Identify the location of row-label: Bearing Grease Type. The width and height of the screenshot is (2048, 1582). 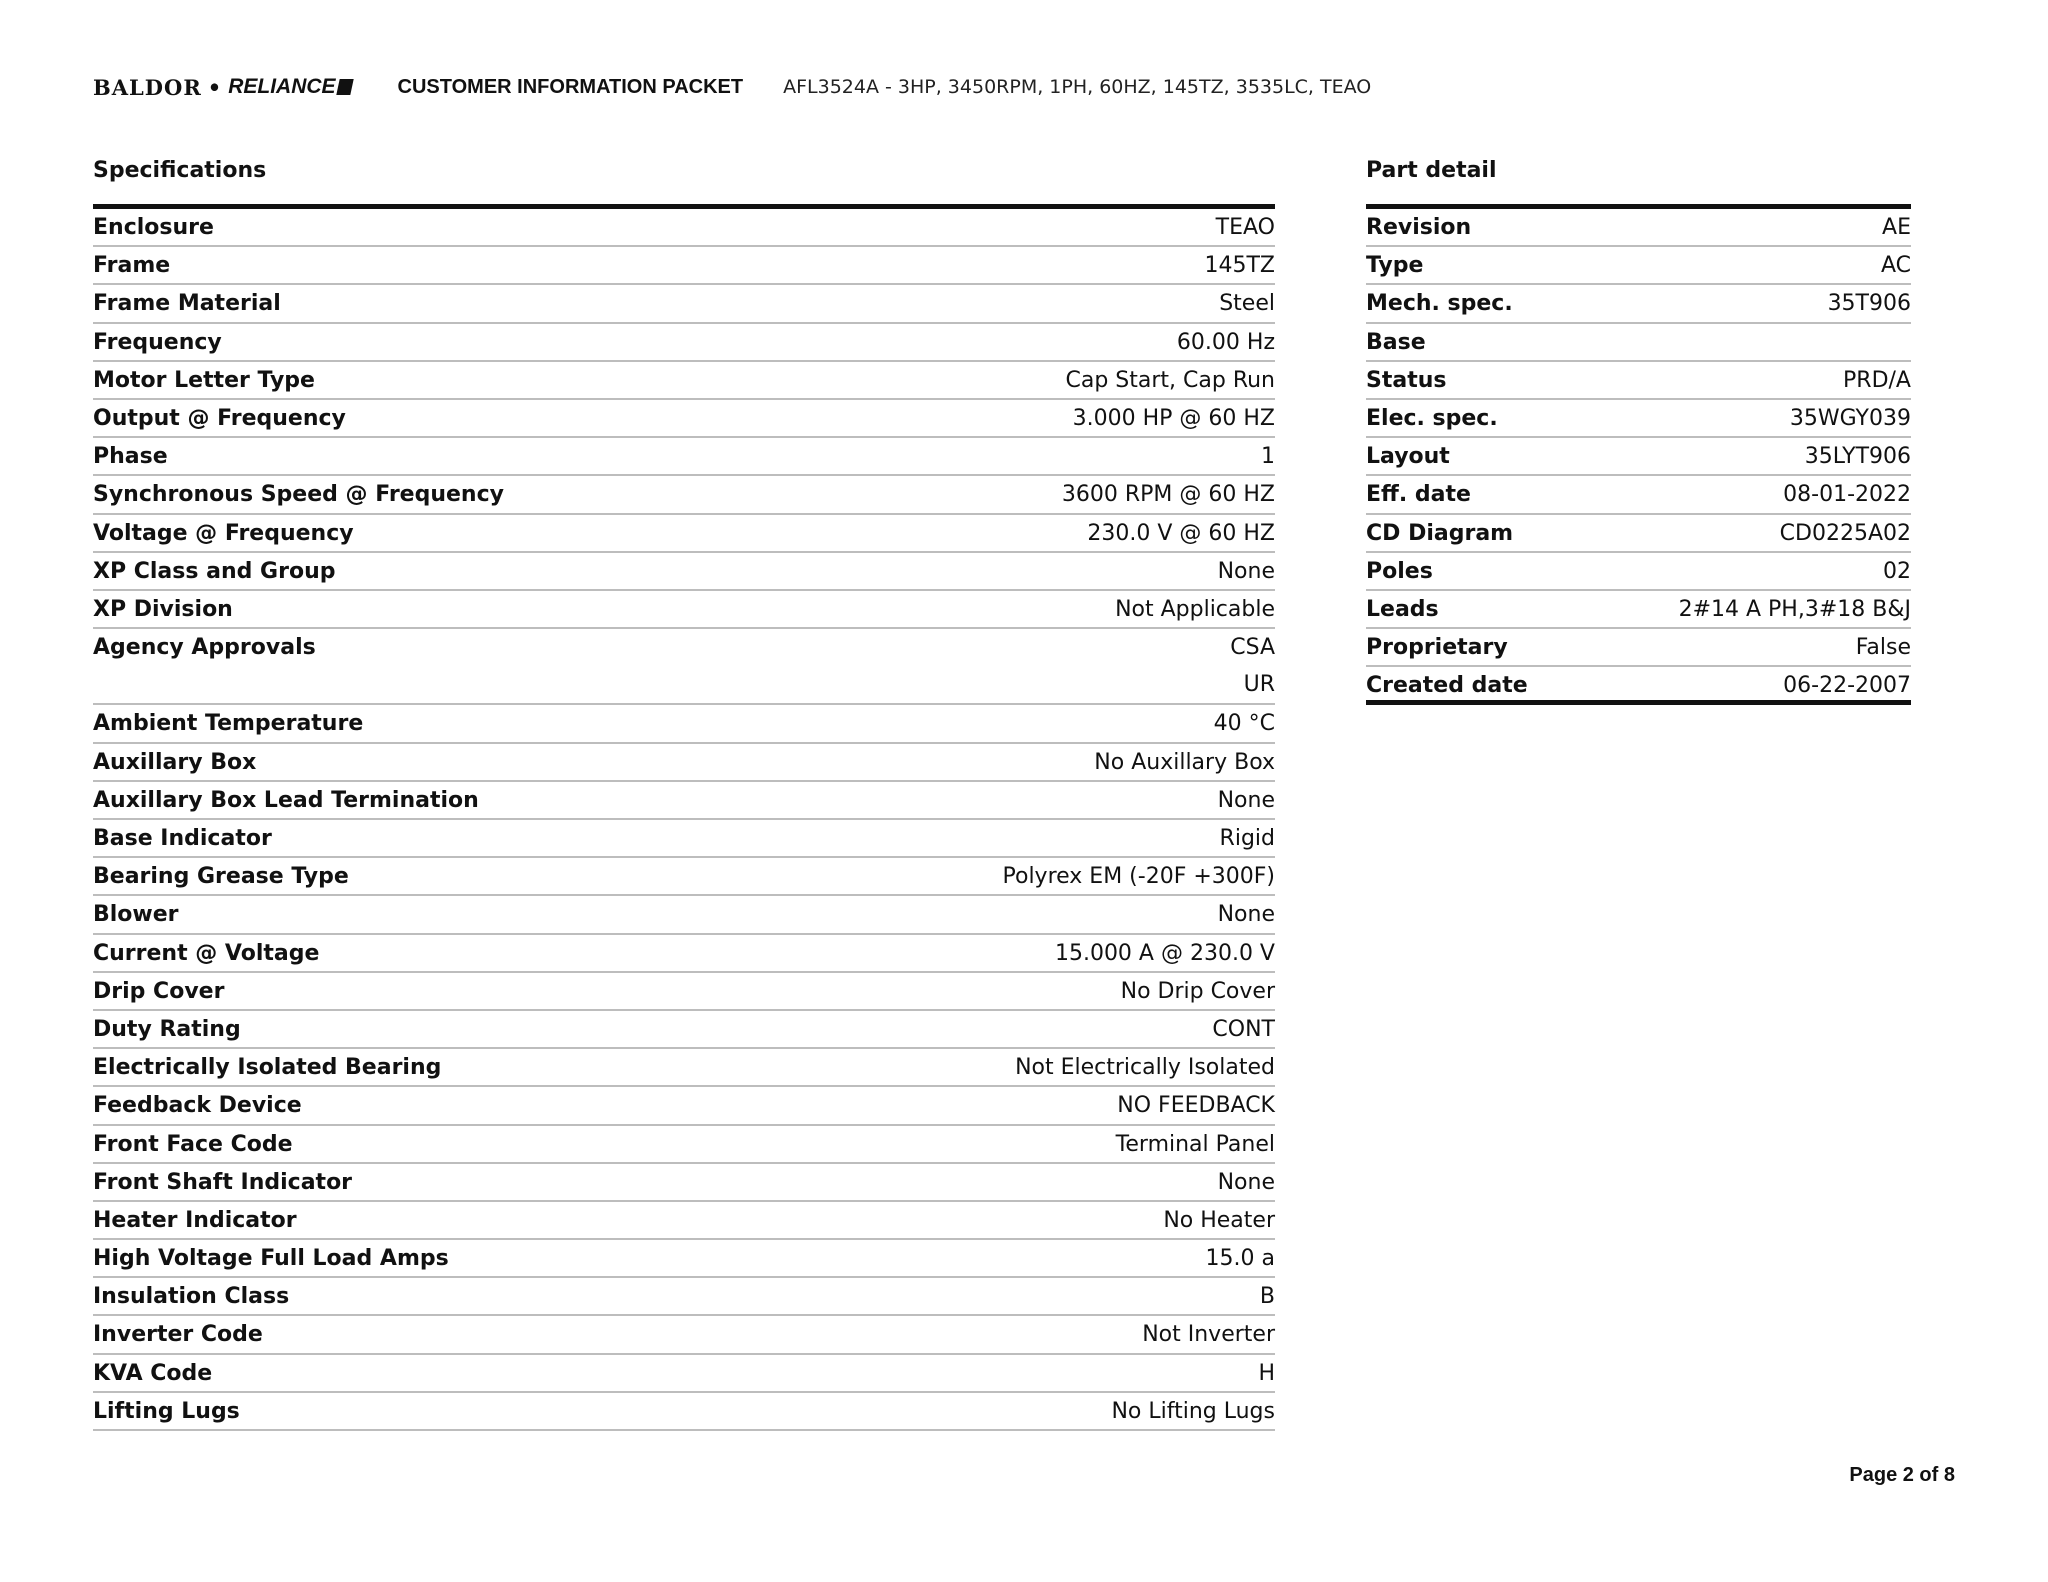
(221, 877).